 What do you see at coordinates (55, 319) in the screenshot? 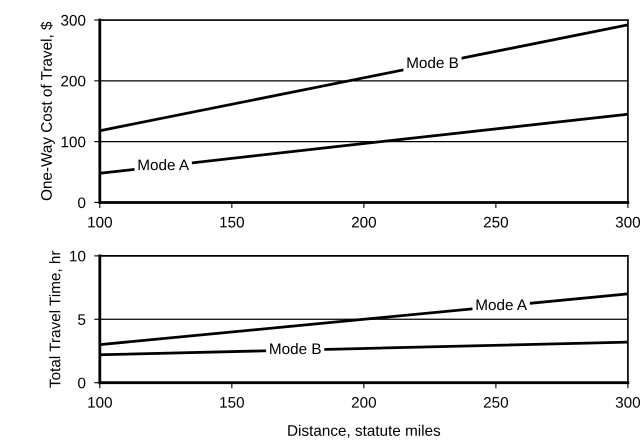
I see `y-axis-title: Total Travel Time, hr` at bounding box center [55, 319].